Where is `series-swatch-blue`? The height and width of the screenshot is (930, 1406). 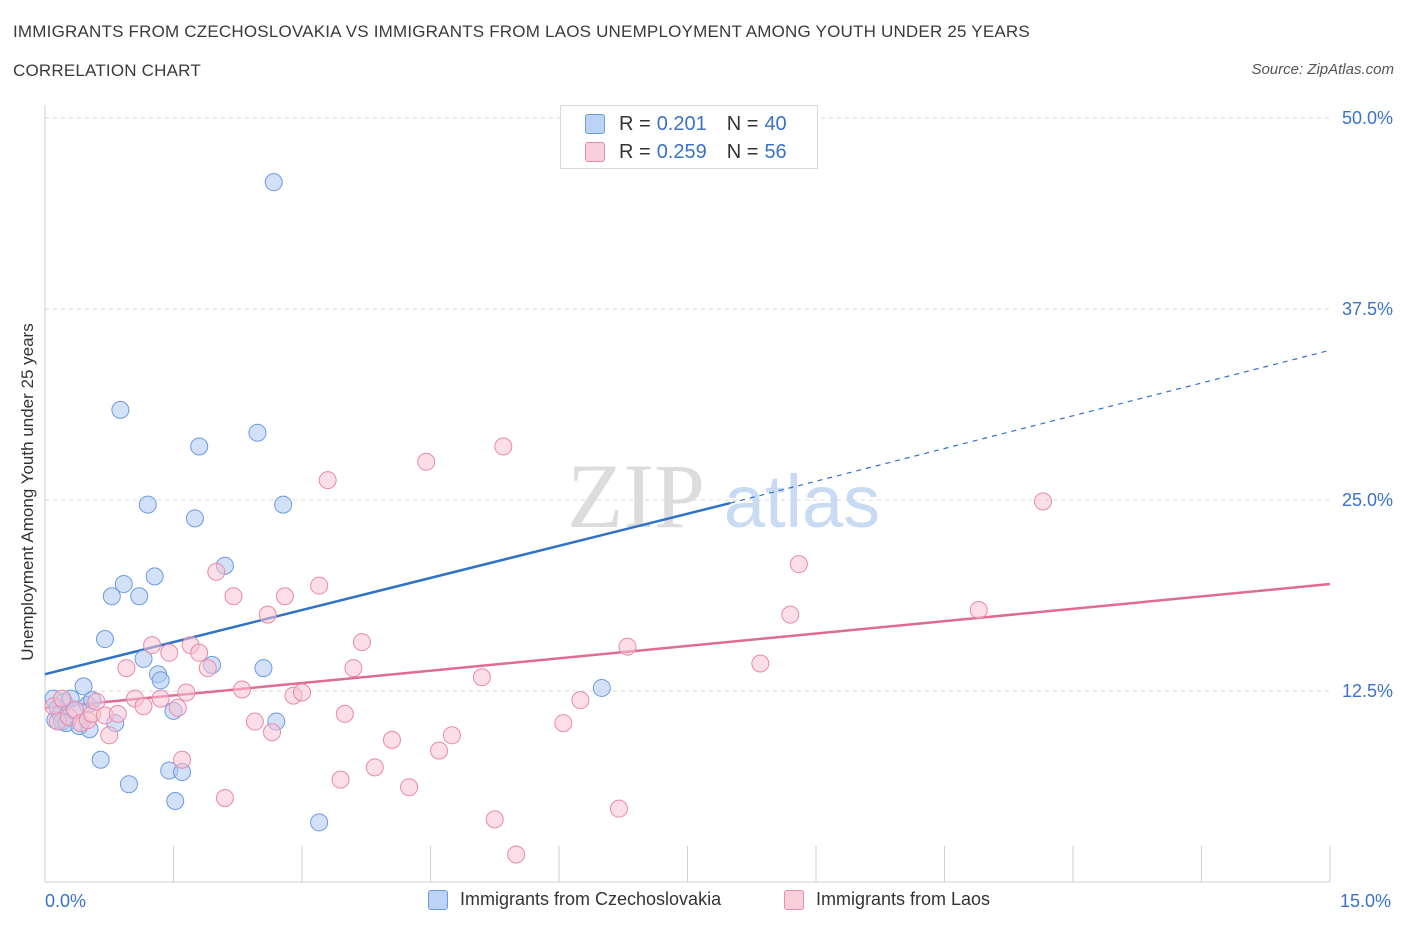 series-swatch-blue is located at coordinates (438, 899).